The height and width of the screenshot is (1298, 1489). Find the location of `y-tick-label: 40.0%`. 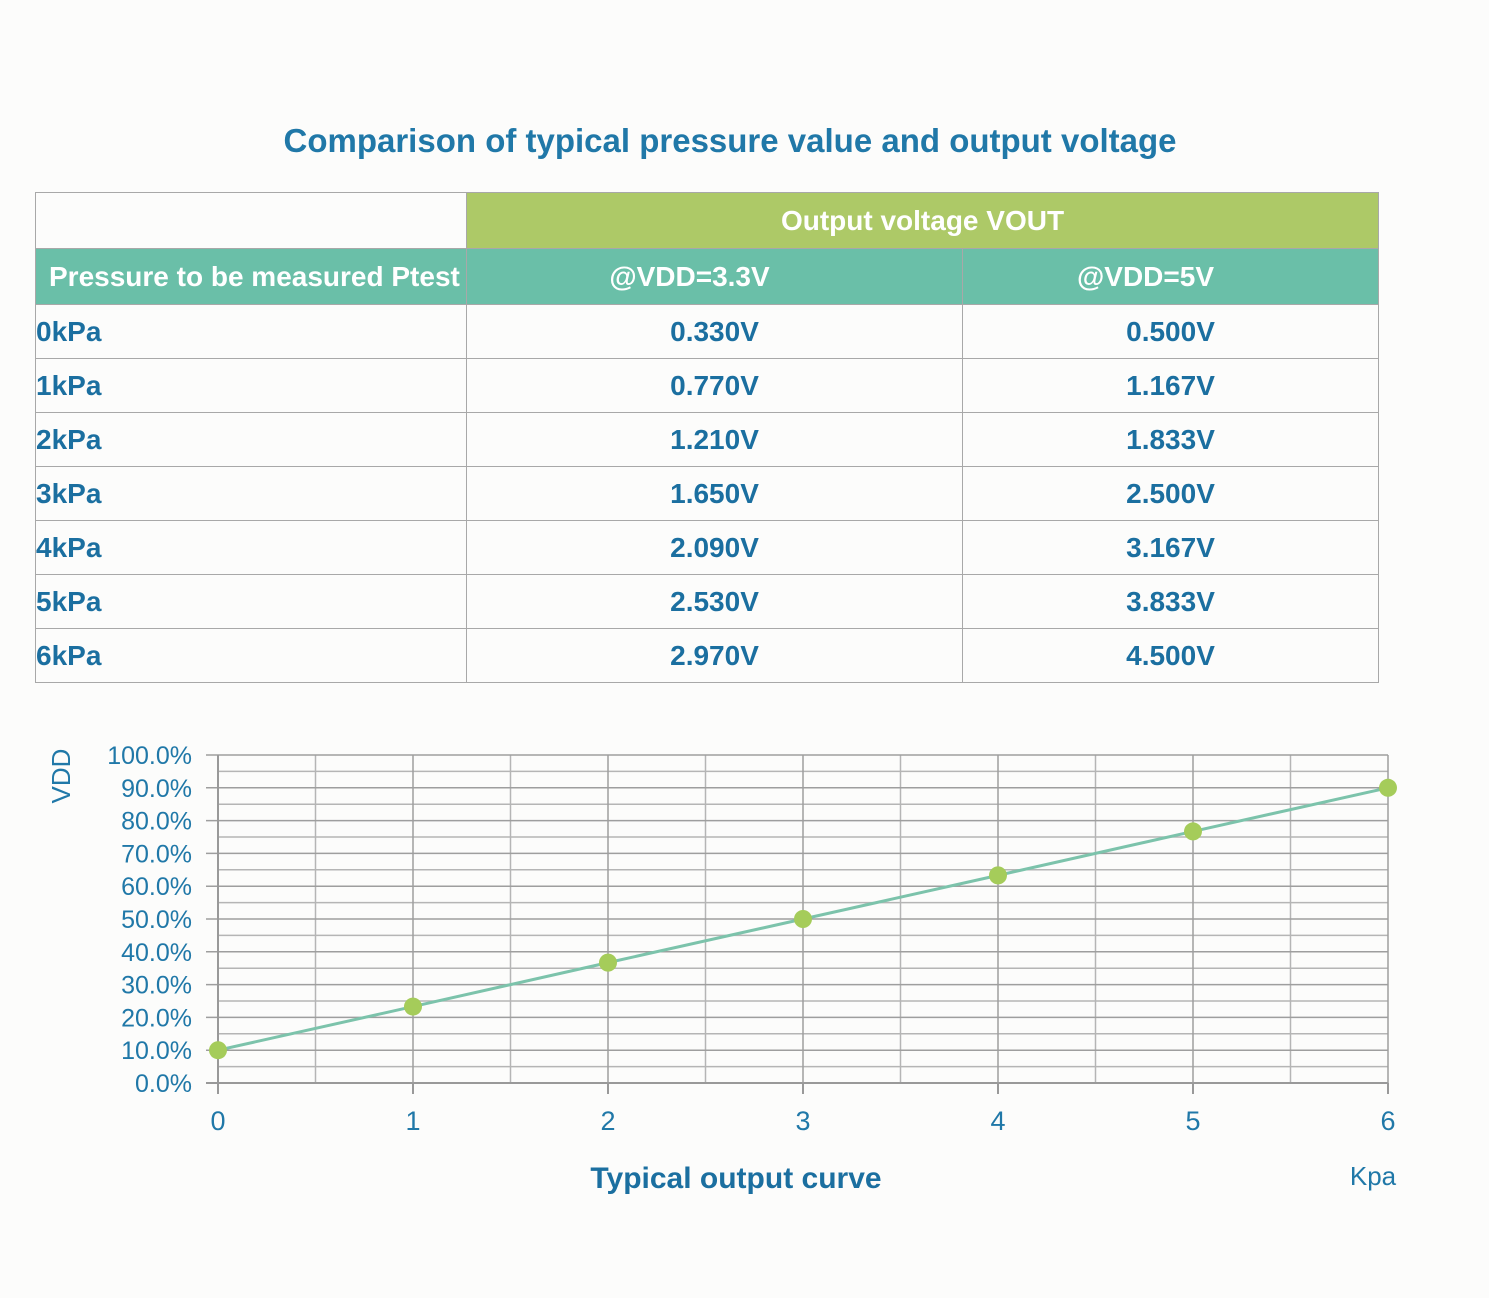

y-tick-label: 40.0% is located at coordinates (156, 953).